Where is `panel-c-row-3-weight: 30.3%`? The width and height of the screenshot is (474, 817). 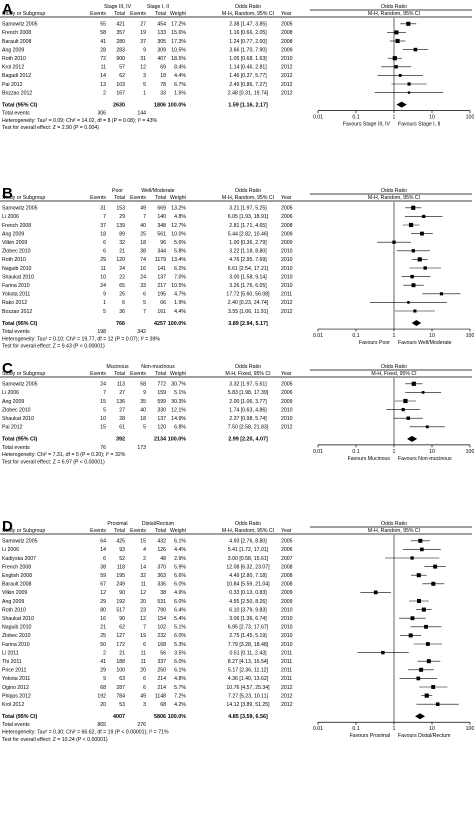 panel-c-row-3-weight: 30.3% is located at coordinates (178, 402).